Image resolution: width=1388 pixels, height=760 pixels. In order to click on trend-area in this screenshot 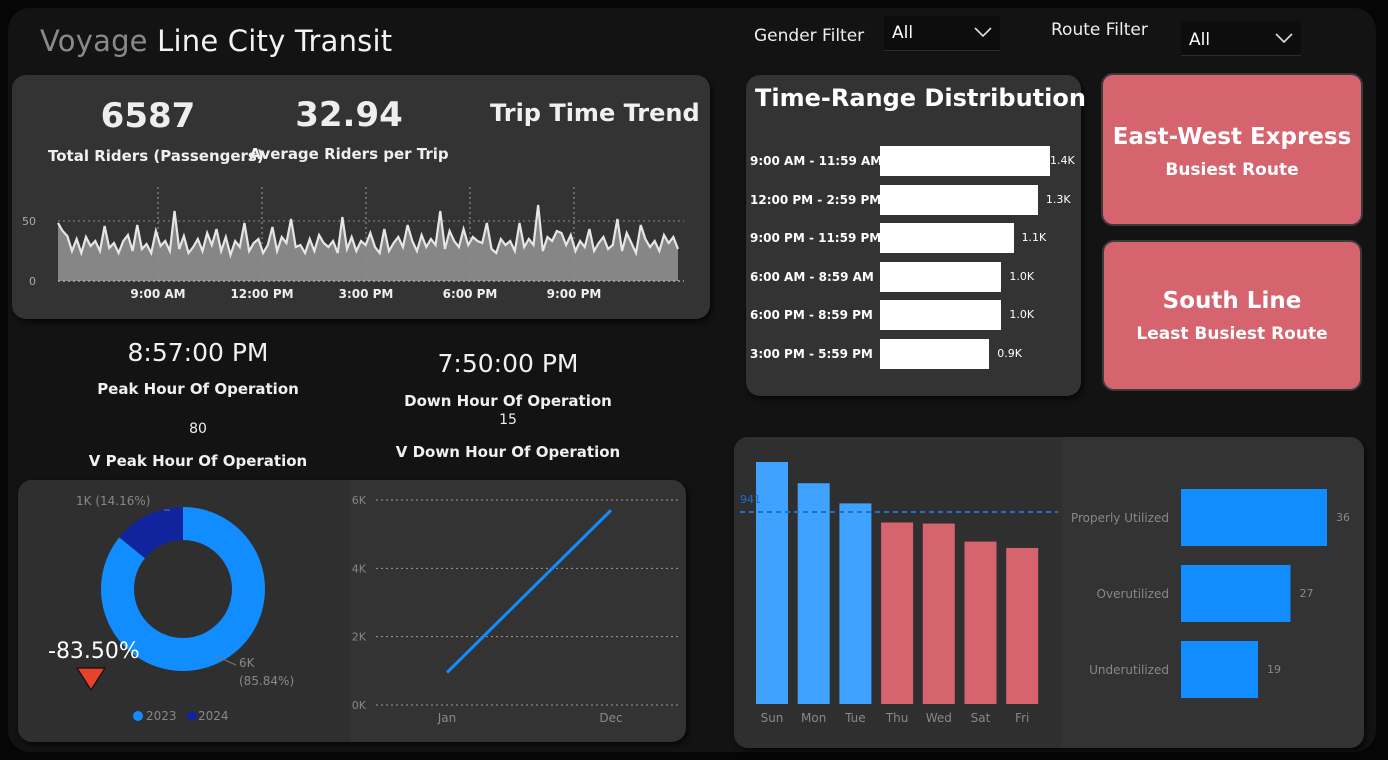, I will do `click(368, 243)`.